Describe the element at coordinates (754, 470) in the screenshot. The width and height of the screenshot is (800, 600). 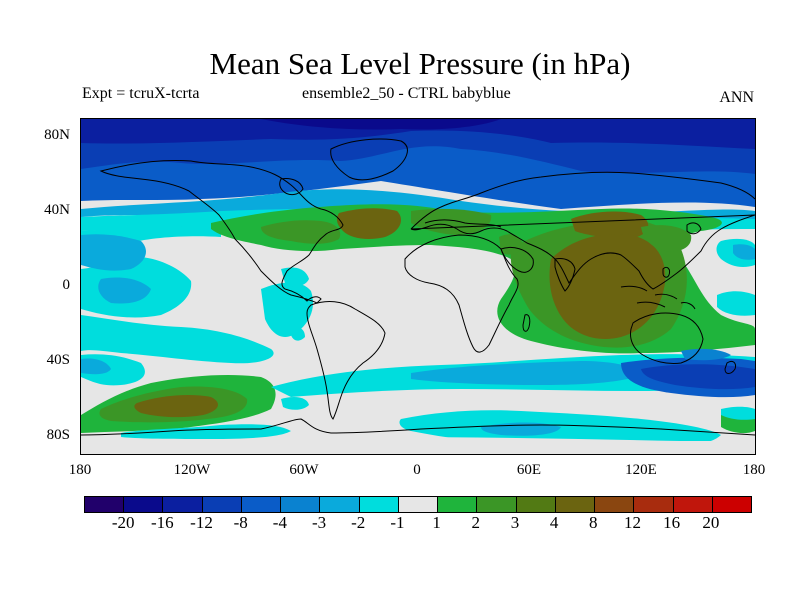
I see `lon-label-180e: 180` at that location.